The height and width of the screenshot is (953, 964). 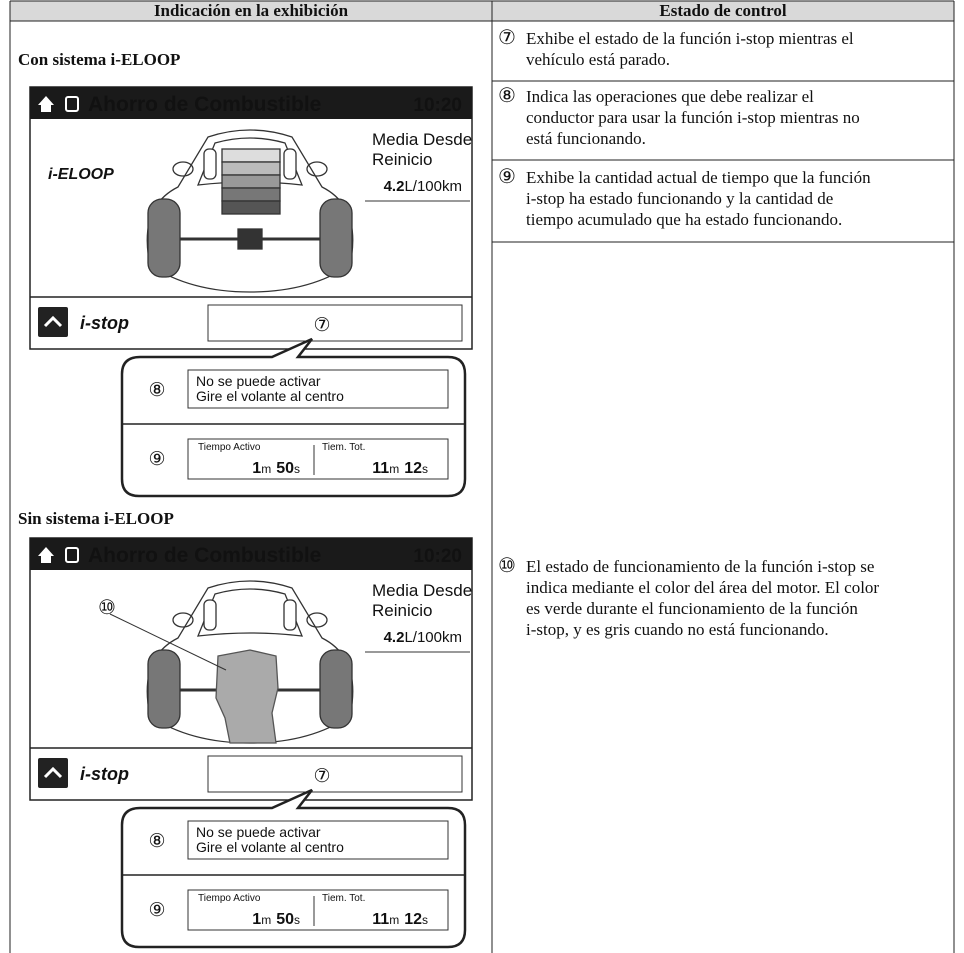 I want to click on avg-number: 4.2, so click(x=394, y=637).